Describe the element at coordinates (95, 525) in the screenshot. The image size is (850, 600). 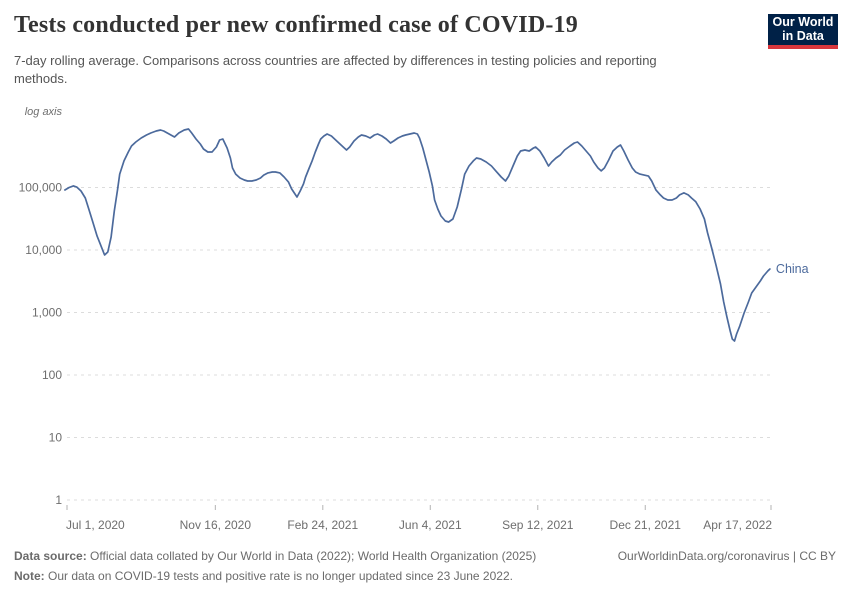
I see `x-axis-tick-label: Jul 1, 2020` at that location.